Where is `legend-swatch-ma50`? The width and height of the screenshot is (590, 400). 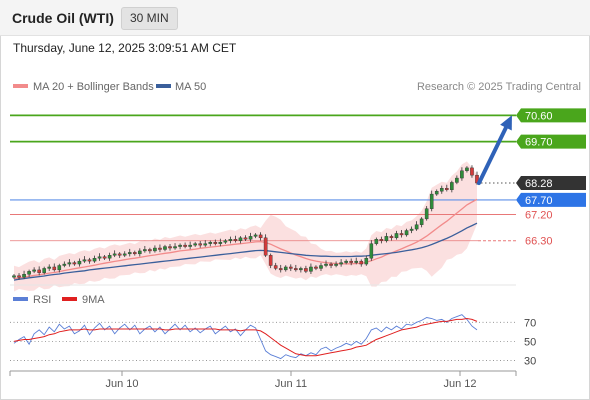
legend-swatch-ma50 is located at coordinates (163, 86).